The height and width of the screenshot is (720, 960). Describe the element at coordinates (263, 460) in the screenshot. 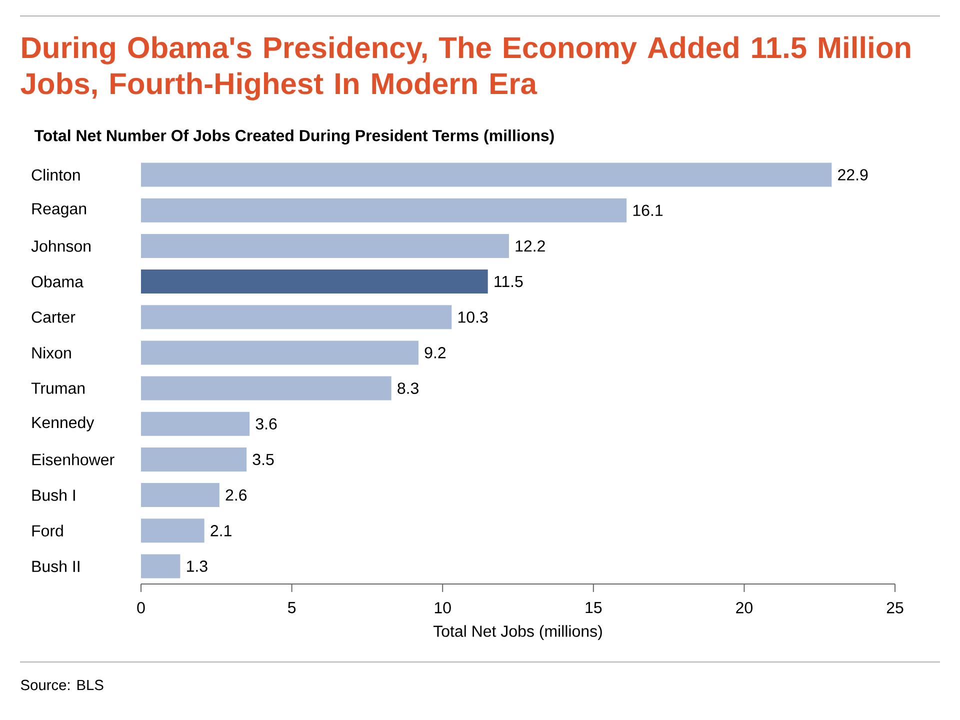

I see `data-label: 3.5` at that location.